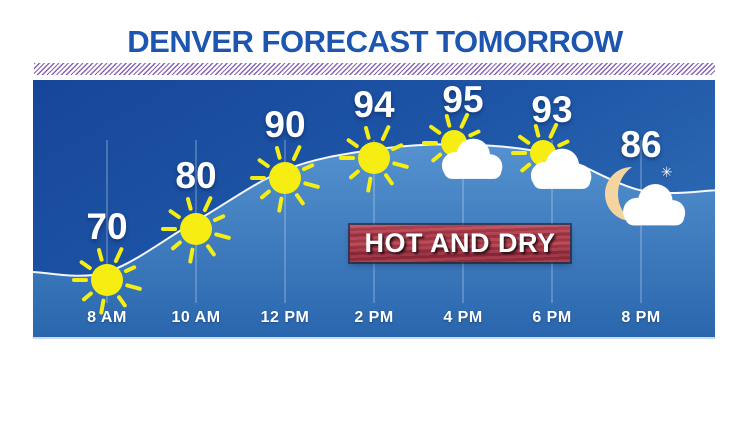  I want to click on sparkle-icon: ✳, so click(666, 172).